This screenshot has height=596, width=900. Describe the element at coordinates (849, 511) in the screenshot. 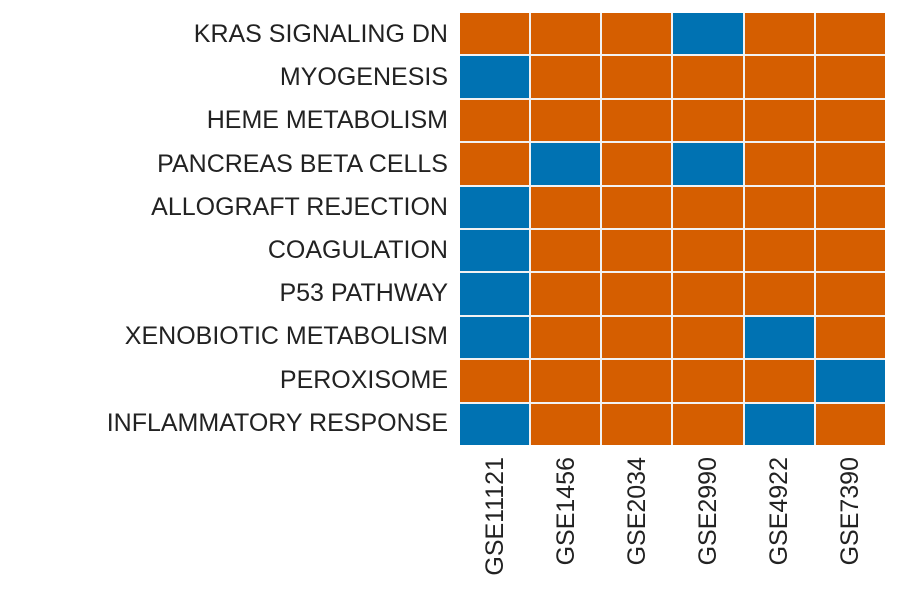

I see `col-label: GSE7390` at that location.